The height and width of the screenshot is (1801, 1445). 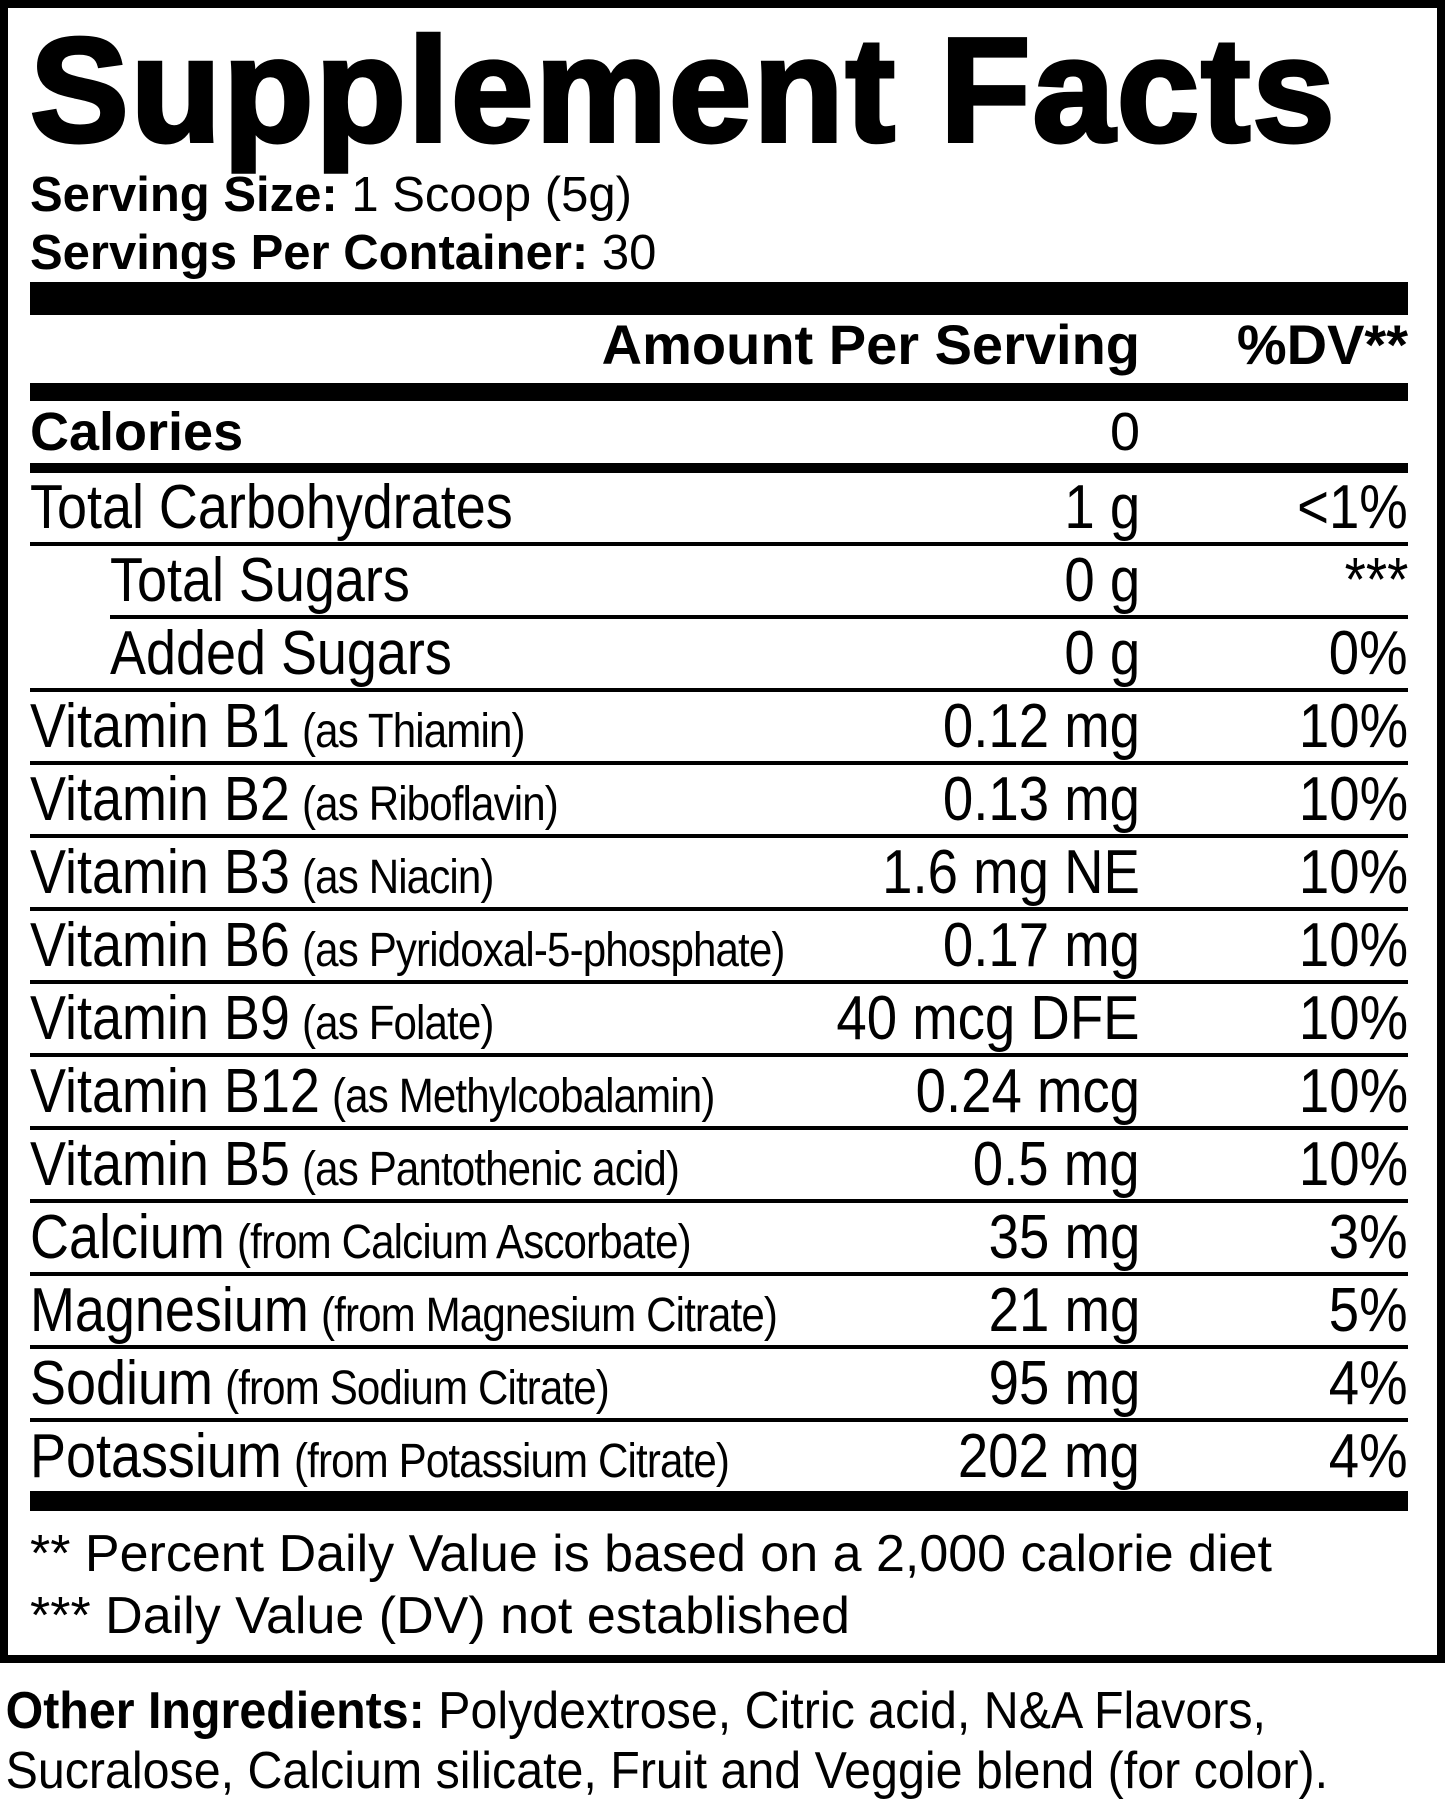 What do you see at coordinates (160, 945) in the screenshot?
I see `nutrient-name: Vitamin B6` at bounding box center [160, 945].